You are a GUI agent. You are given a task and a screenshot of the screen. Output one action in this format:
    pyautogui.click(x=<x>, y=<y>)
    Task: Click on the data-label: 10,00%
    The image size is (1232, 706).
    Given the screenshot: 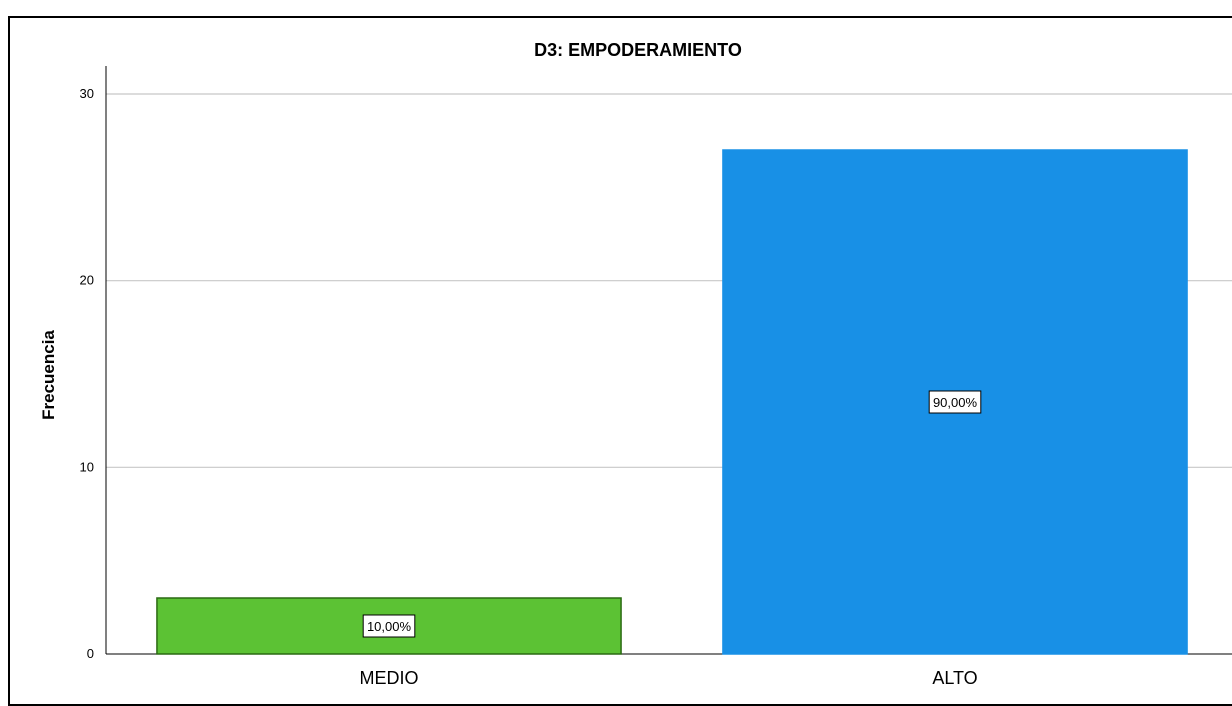 What is the action you would take?
    pyautogui.click(x=389, y=626)
    